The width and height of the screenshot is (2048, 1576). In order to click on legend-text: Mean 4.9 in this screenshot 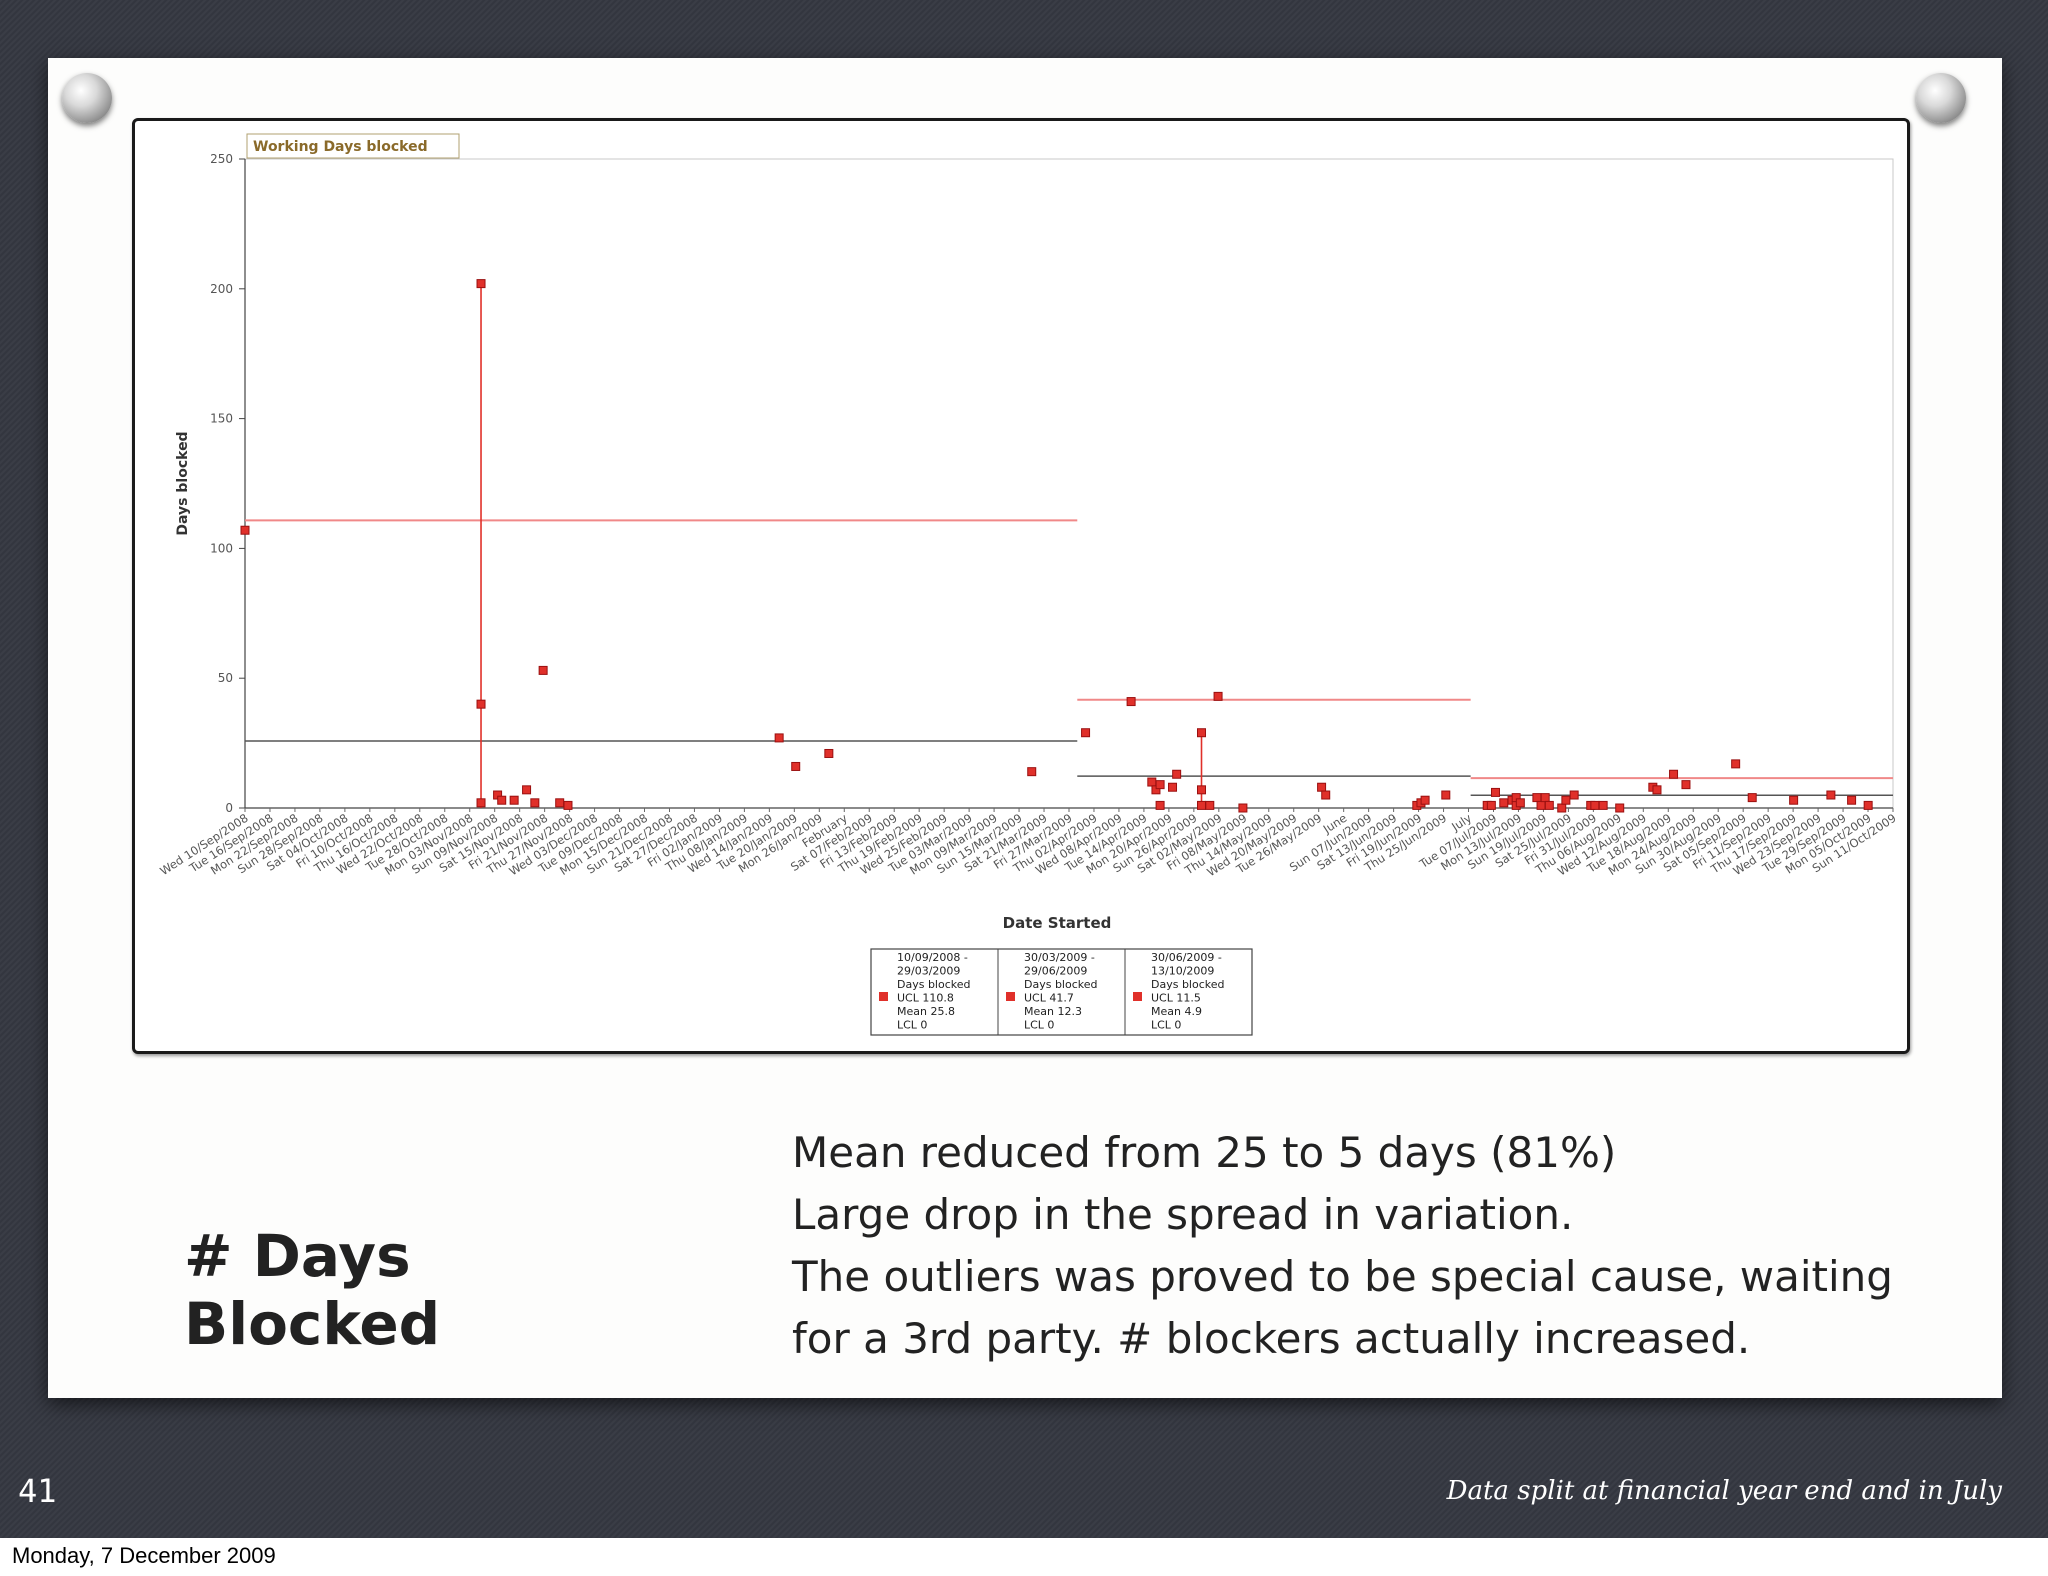, I will do `click(1176, 1011)`.